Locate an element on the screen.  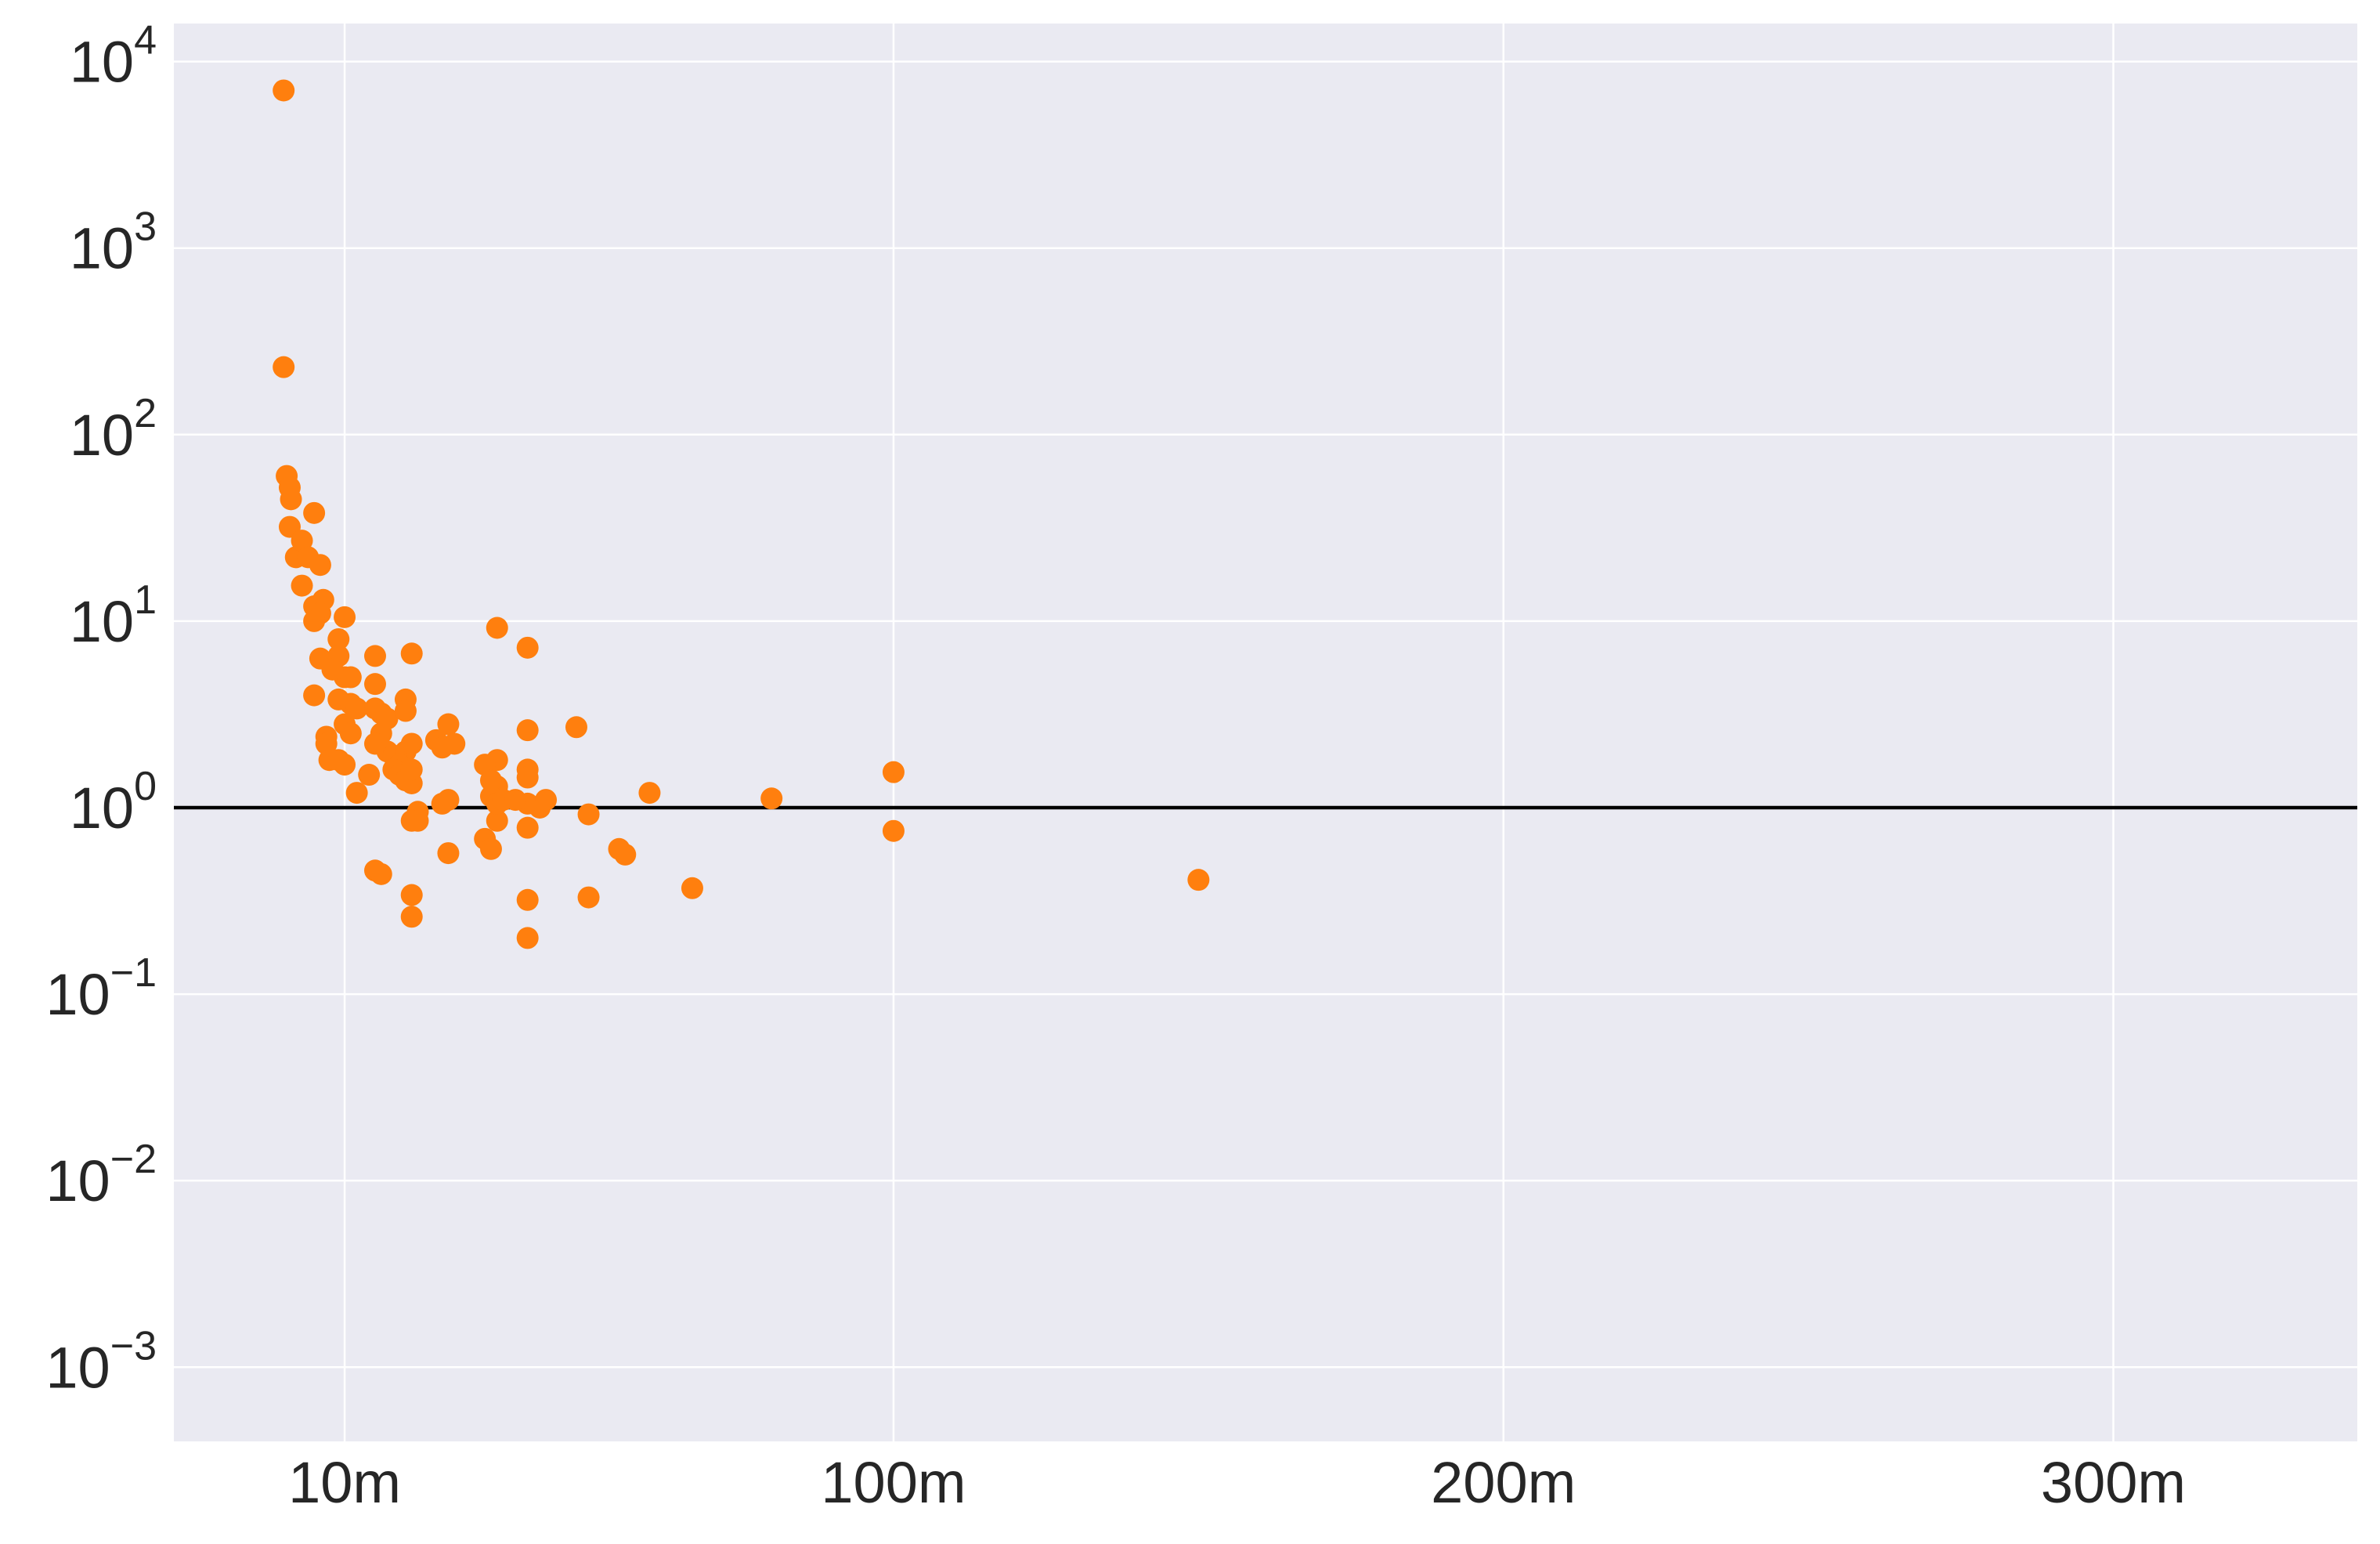
y-tick-label: 10³ is located at coordinates (113, 242).